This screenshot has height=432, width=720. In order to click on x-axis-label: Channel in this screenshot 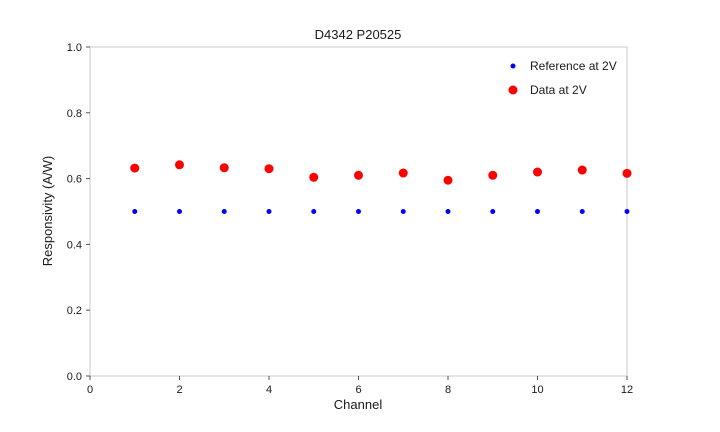, I will do `click(358, 404)`.